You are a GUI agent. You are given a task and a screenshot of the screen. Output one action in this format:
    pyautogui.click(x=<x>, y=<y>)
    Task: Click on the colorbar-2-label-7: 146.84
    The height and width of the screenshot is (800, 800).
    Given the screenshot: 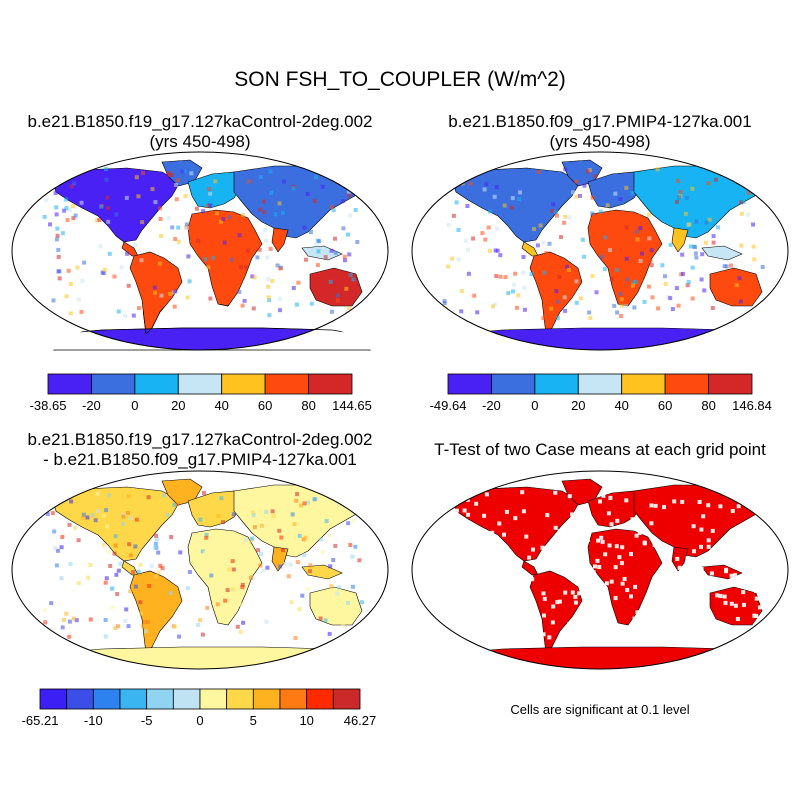 What is the action you would take?
    pyautogui.click(x=752, y=405)
    